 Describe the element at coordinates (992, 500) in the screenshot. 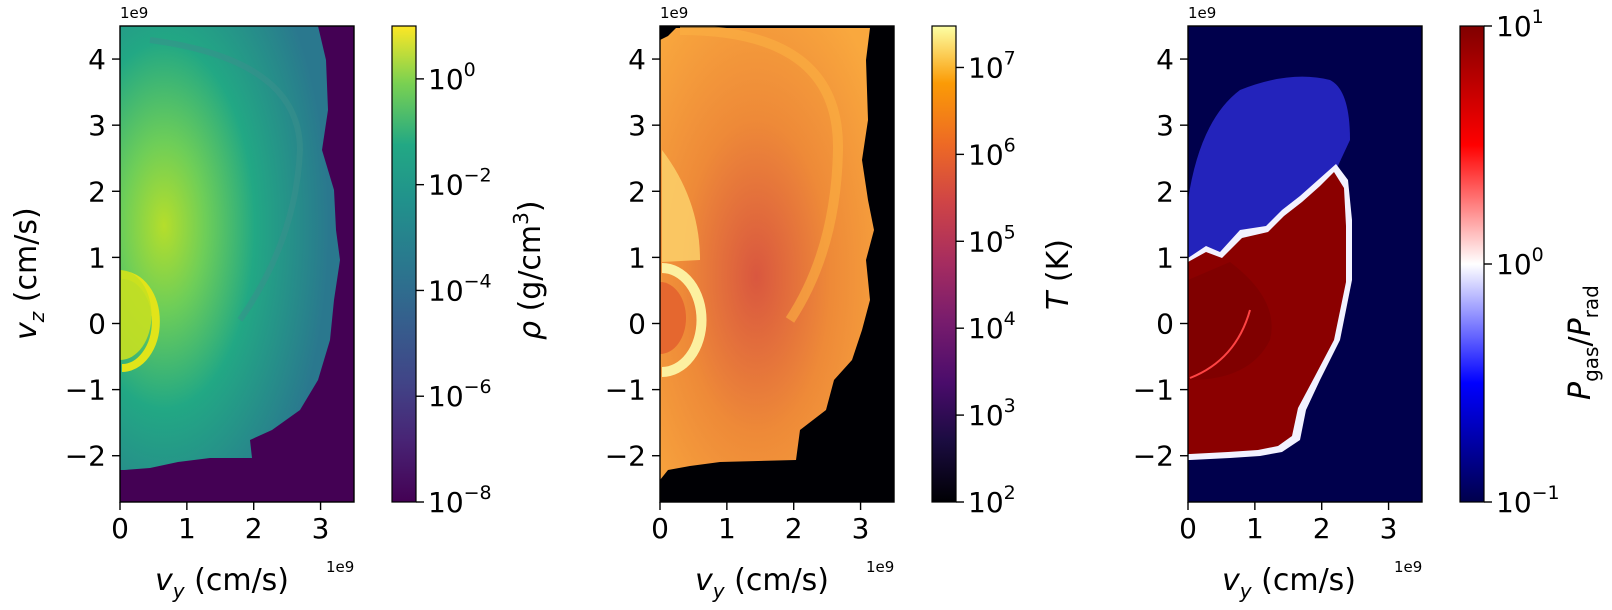

I see `colorbar-tick-label: 10²` at that location.